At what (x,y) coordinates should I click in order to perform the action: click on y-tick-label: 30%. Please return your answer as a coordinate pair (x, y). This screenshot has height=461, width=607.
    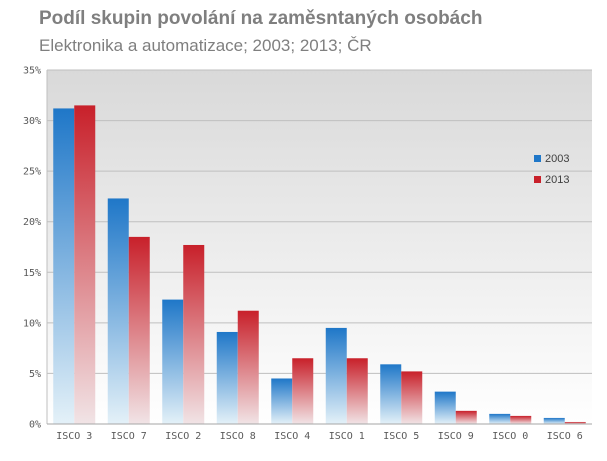
    Looking at the image, I should click on (32, 121).